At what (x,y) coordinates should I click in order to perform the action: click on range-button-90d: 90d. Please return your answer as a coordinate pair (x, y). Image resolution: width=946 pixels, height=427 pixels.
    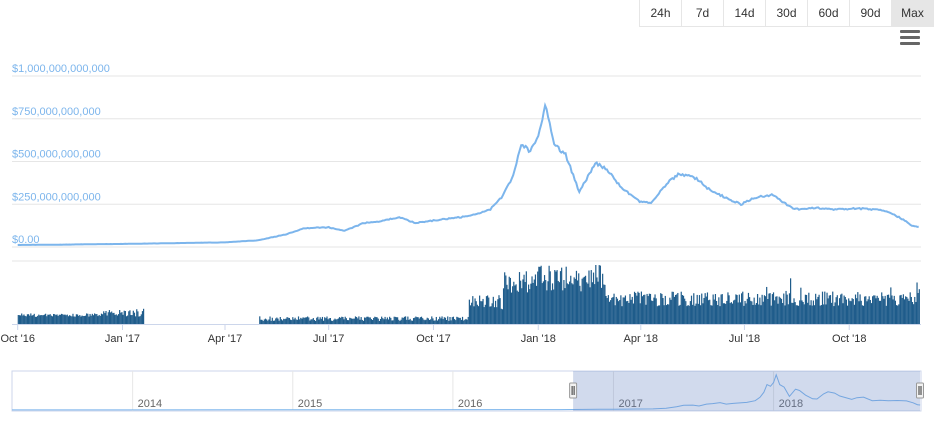
    Looking at the image, I should click on (871, 13).